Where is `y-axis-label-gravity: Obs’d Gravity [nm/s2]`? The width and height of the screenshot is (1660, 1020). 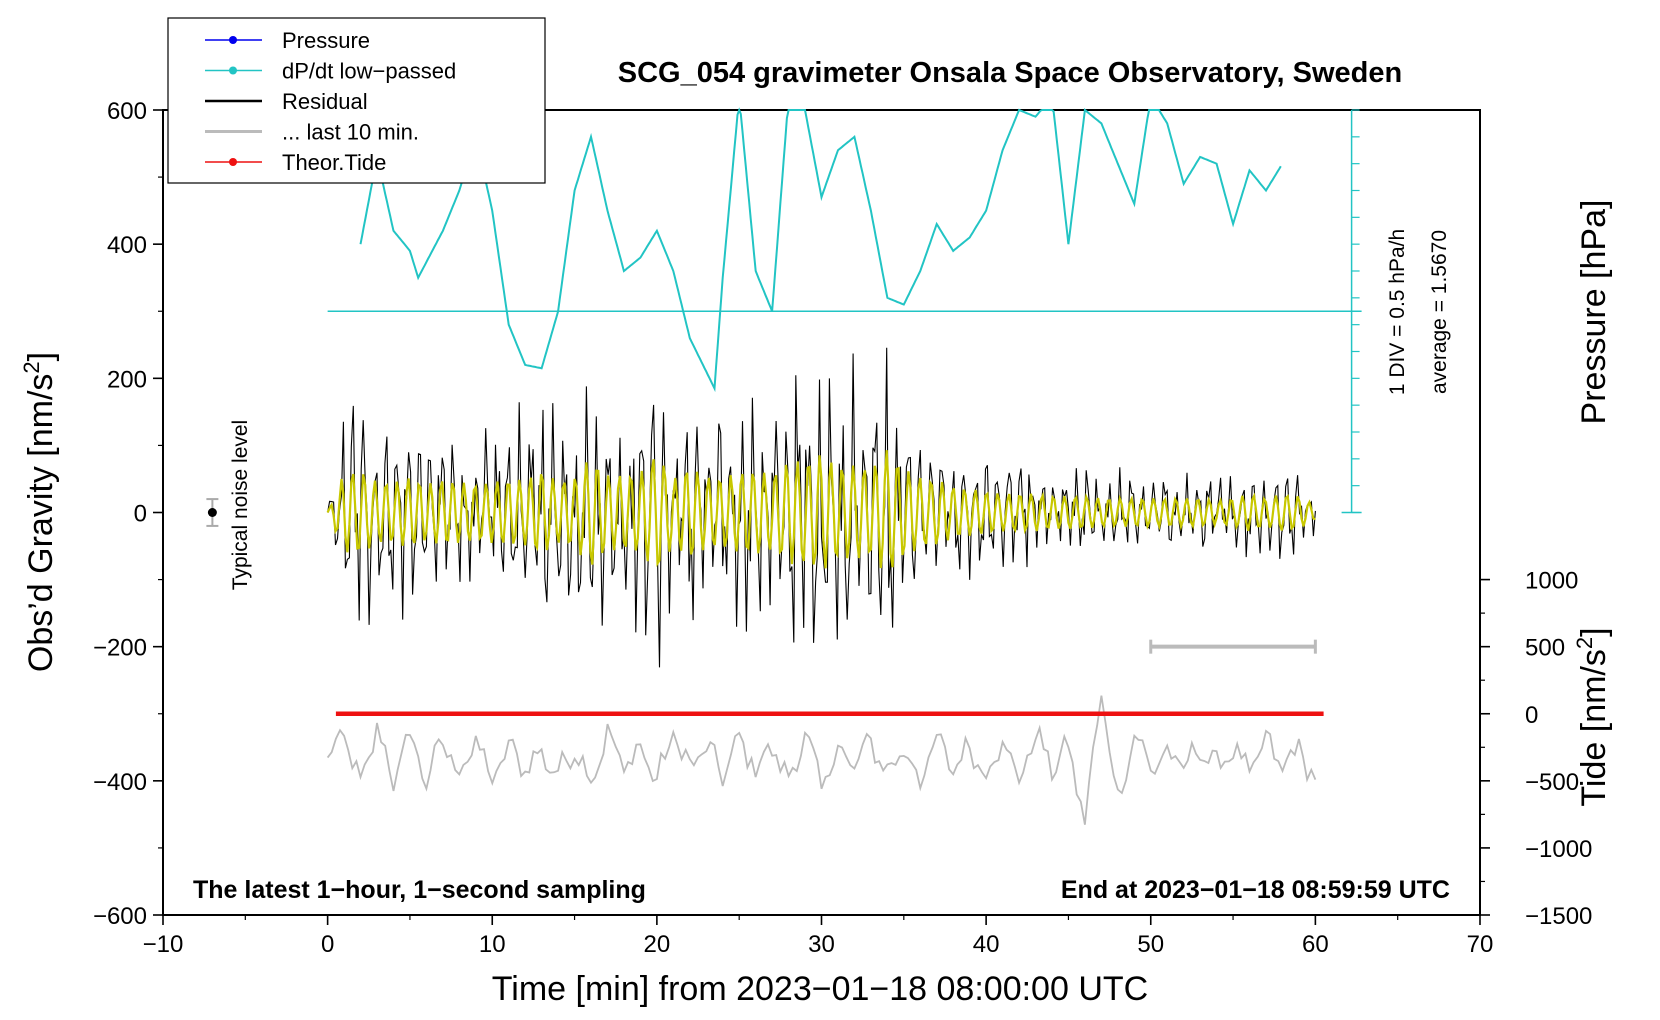
y-axis-label-gravity: Obs’d Gravity [nm/s2] is located at coordinates (39, 512).